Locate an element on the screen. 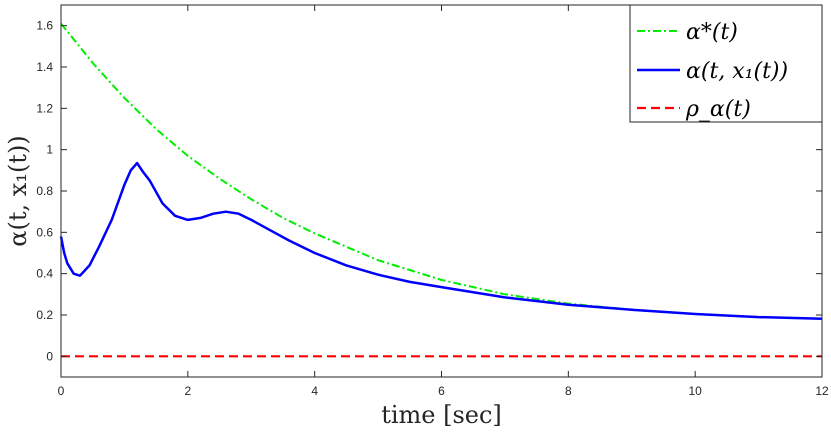 This screenshot has height=435, width=831. x-tick-label: 2 is located at coordinates (187, 391).